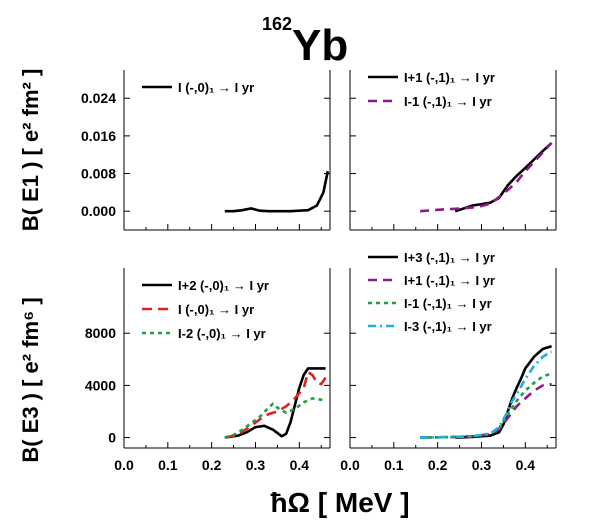 Image resolution: width=592 pixels, height=528 pixels. I want to click on xlabel: ħΩ [ MeV ], so click(339, 502).